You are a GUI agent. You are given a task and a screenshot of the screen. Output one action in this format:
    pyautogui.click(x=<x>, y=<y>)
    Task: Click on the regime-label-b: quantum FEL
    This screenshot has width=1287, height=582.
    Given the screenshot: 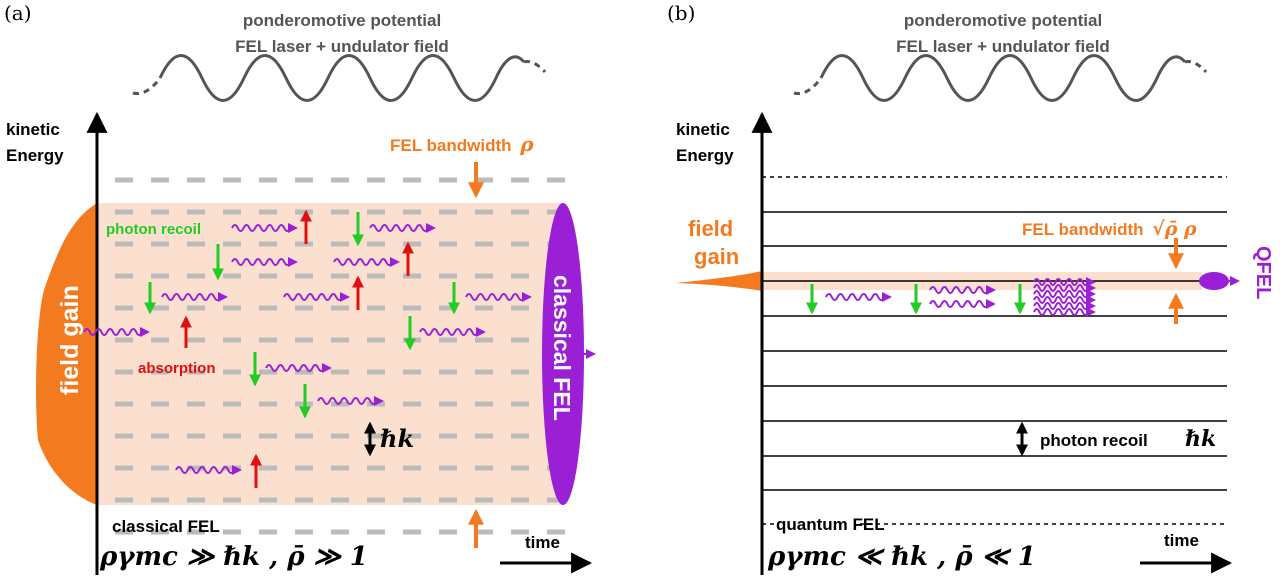 What is the action you would take?
    pyautogui.click(x=830, y=524)
    